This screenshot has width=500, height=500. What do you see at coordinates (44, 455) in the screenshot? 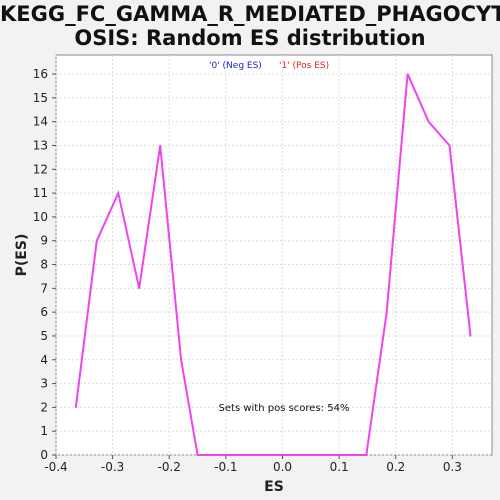
I see `y-tick-label: 0` at bounding box center [44, 455].